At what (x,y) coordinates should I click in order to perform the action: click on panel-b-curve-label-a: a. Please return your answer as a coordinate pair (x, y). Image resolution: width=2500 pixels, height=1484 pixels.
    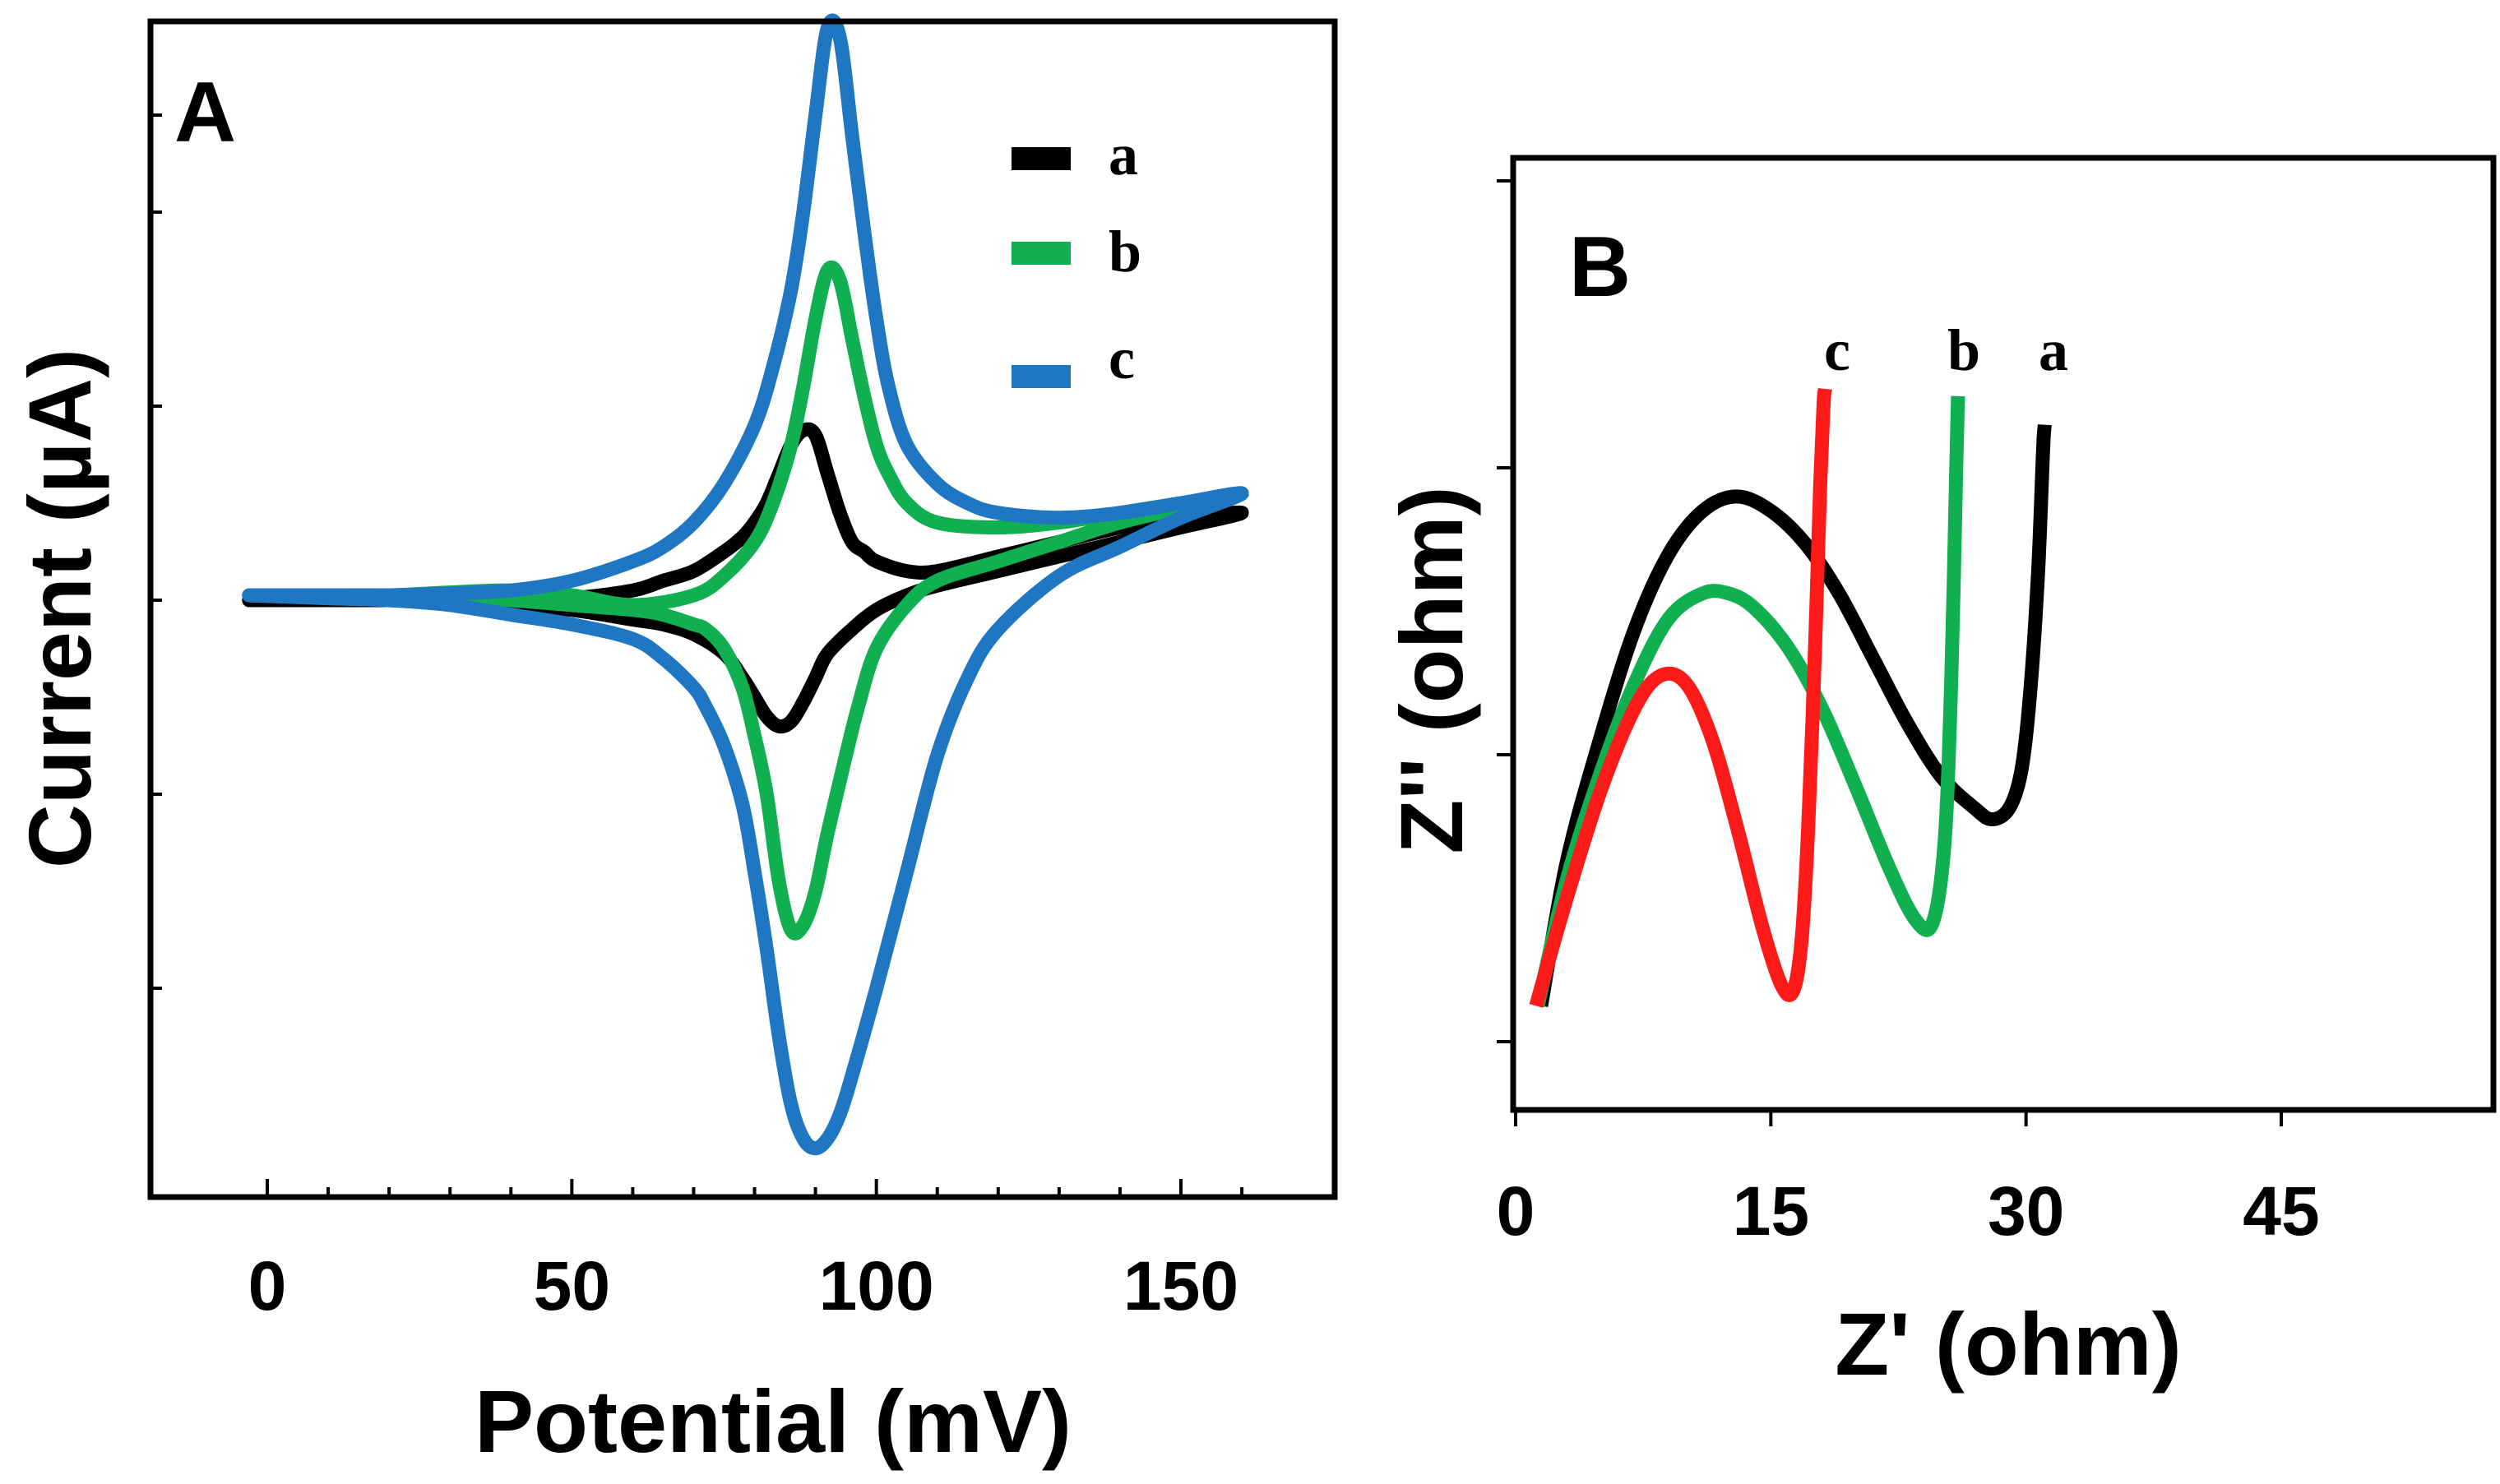
    Looking at the image, I should click on (2053, 350).